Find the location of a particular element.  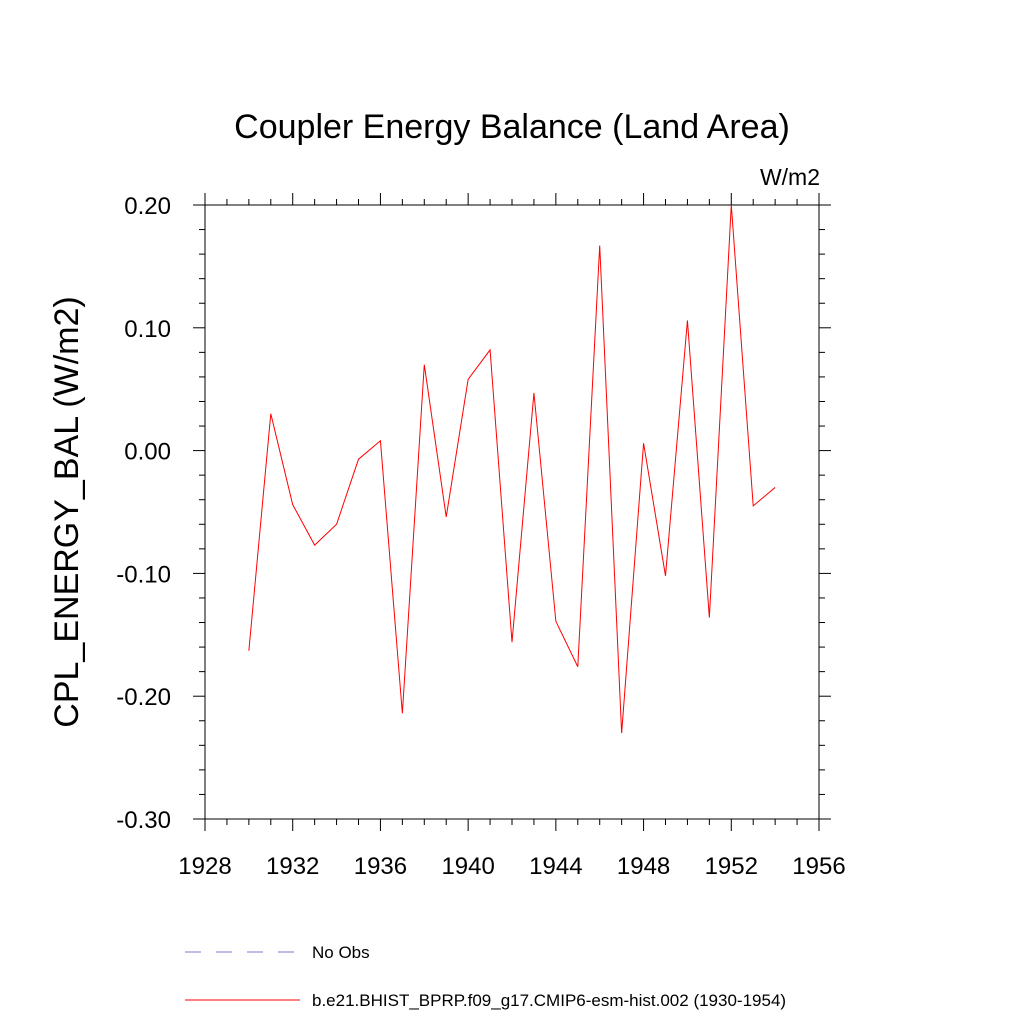

x-tick-label: 1940 is located at coordinates (467, 866).